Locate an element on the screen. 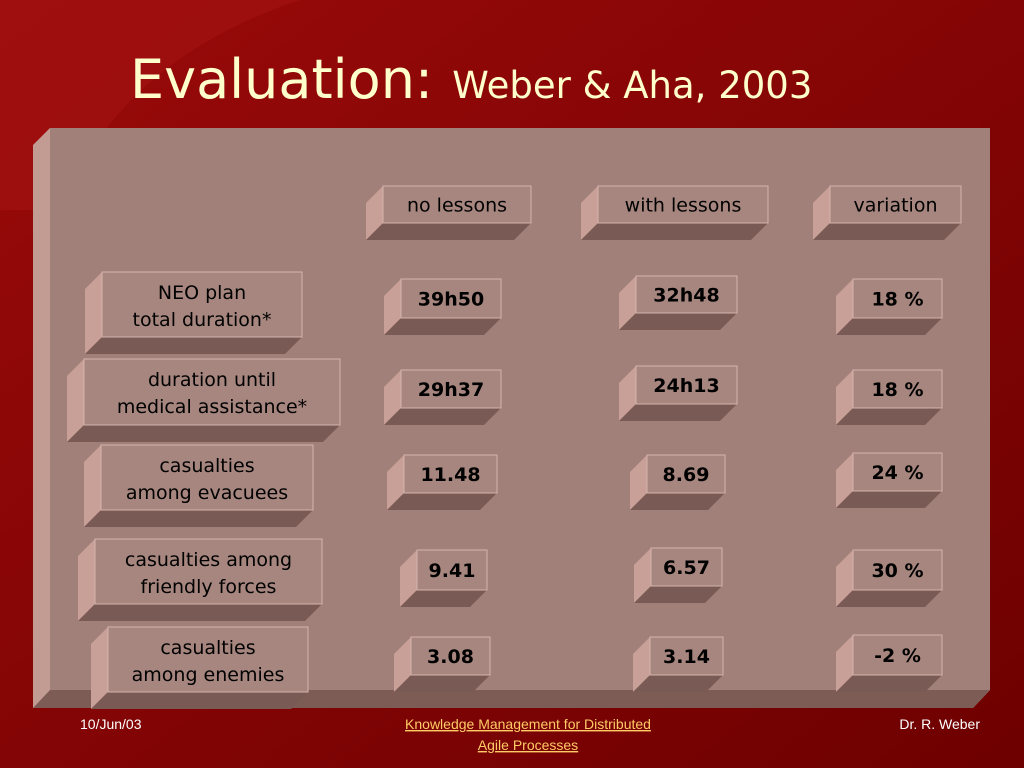 The height and width of the screenshot is (768, 1024). footer-link: Knowledge Management for Distributed is located at coordinates (528, 724).